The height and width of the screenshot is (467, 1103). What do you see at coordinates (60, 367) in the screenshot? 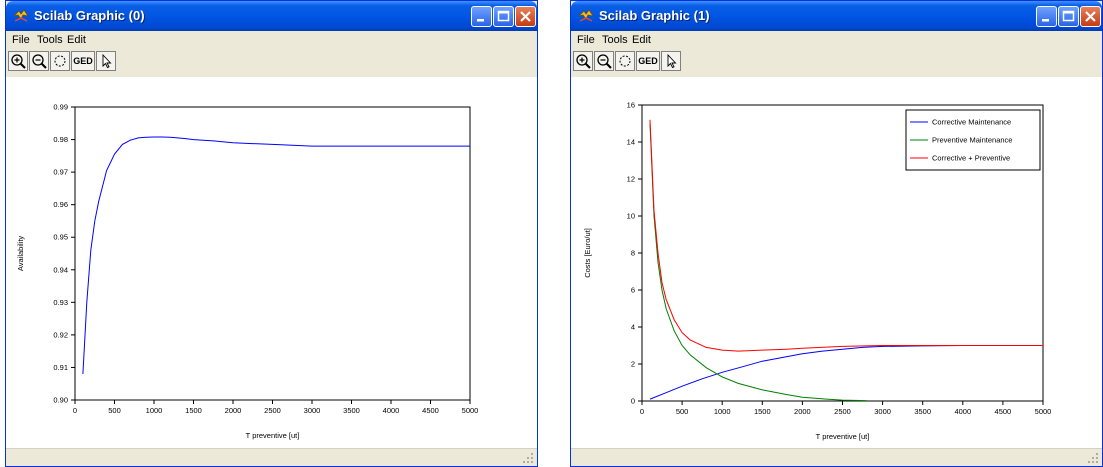
I see `y-tick-label: 0.91` at bounding box center [60, 367].